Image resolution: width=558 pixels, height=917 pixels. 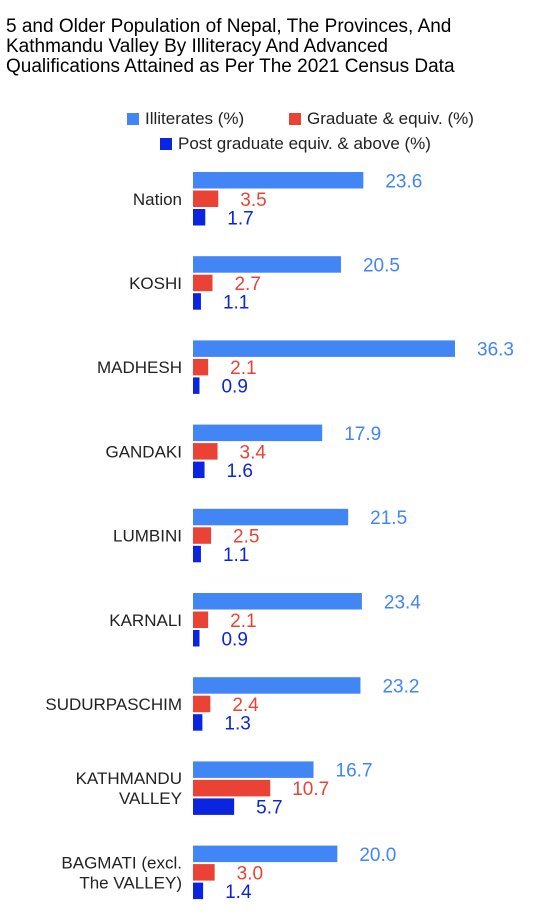 I want to click on data-label-s1-c4: 17.9, so click(x=362, y=434).